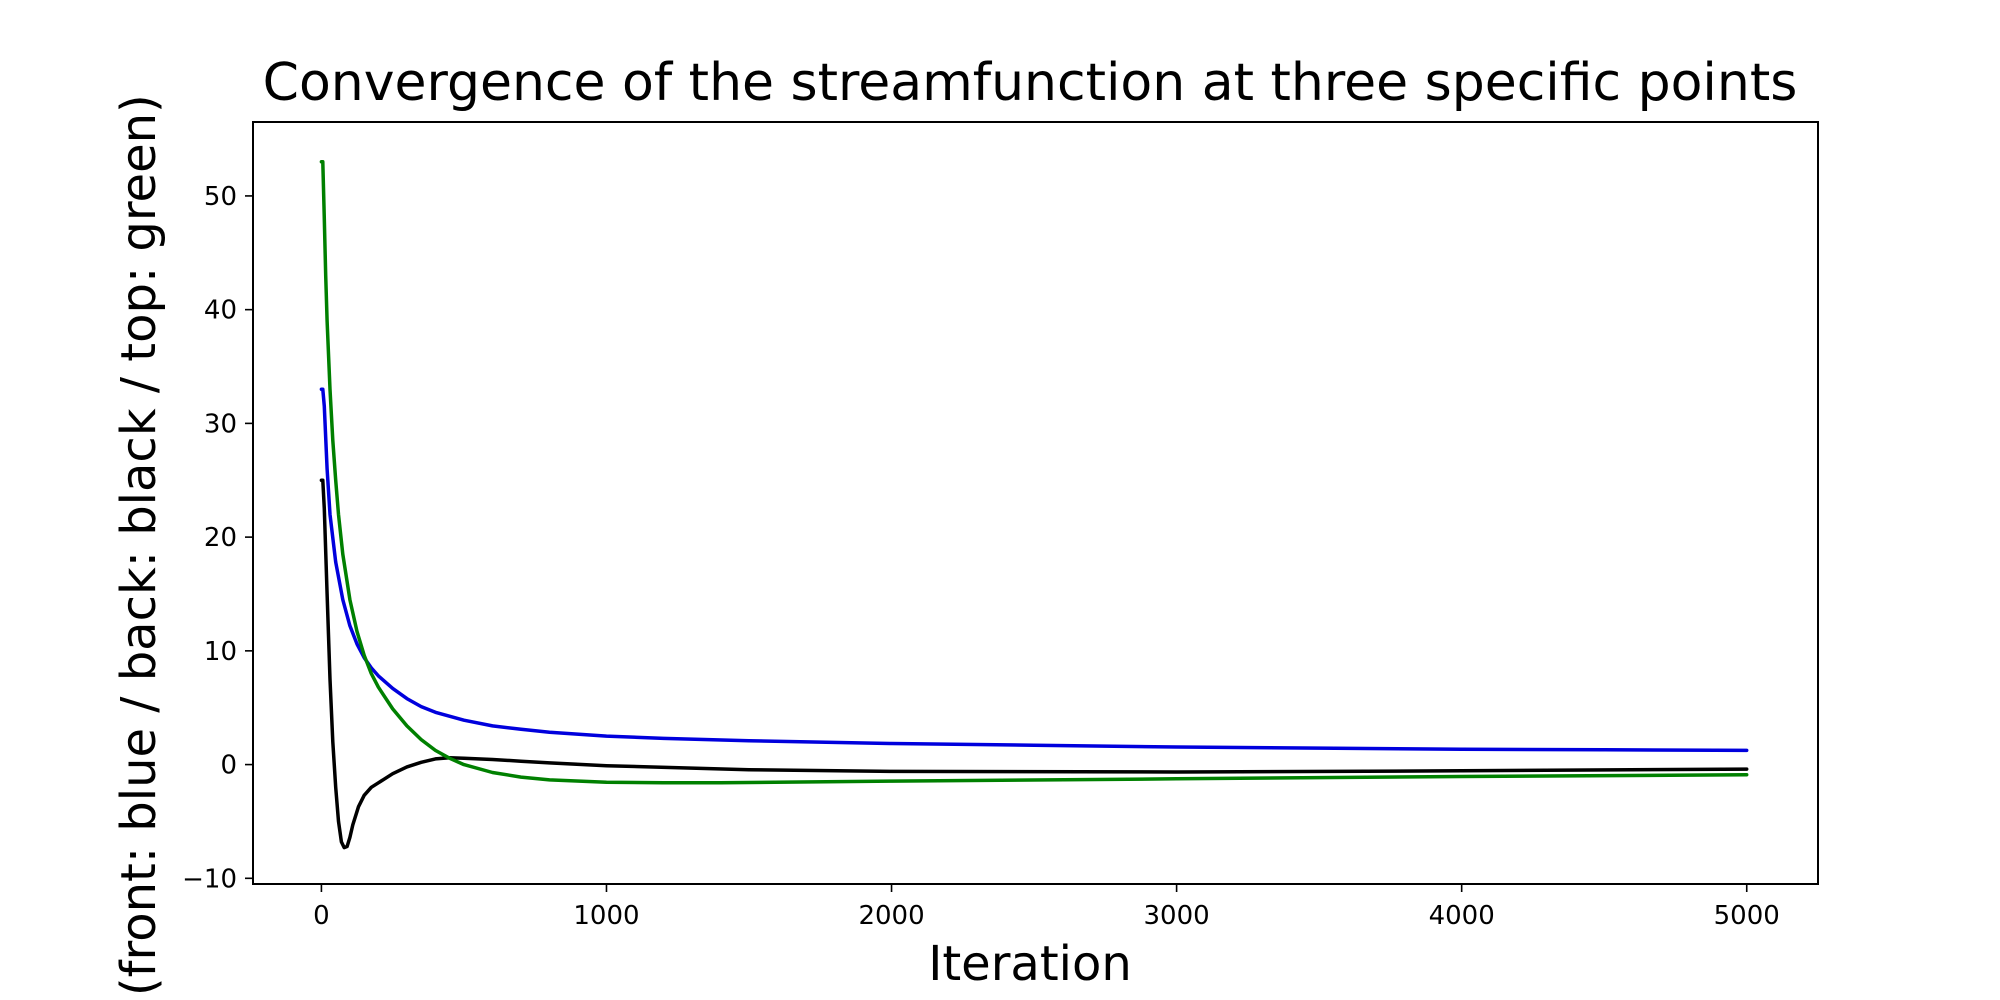 The width and height of the screenshot is (2000, 1000). I want to click on x-tick-label: 3000, so click(1177, 916).